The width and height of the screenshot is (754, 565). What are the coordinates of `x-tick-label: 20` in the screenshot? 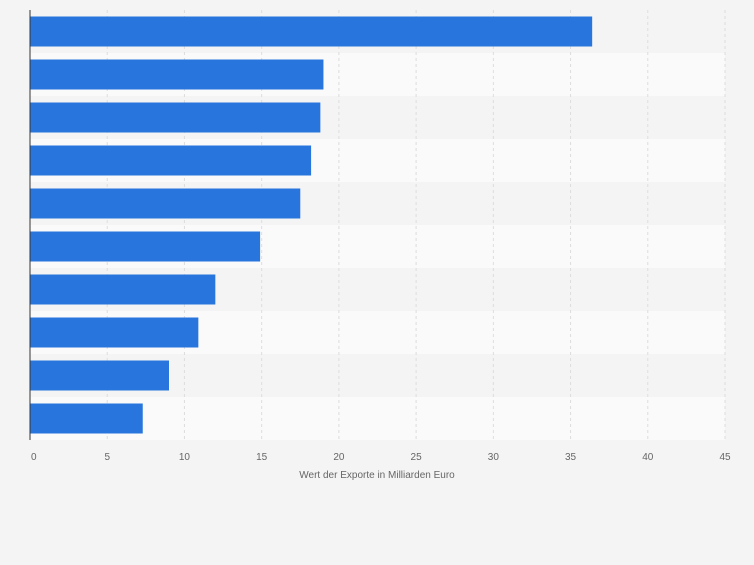 It's located at (339, 457).